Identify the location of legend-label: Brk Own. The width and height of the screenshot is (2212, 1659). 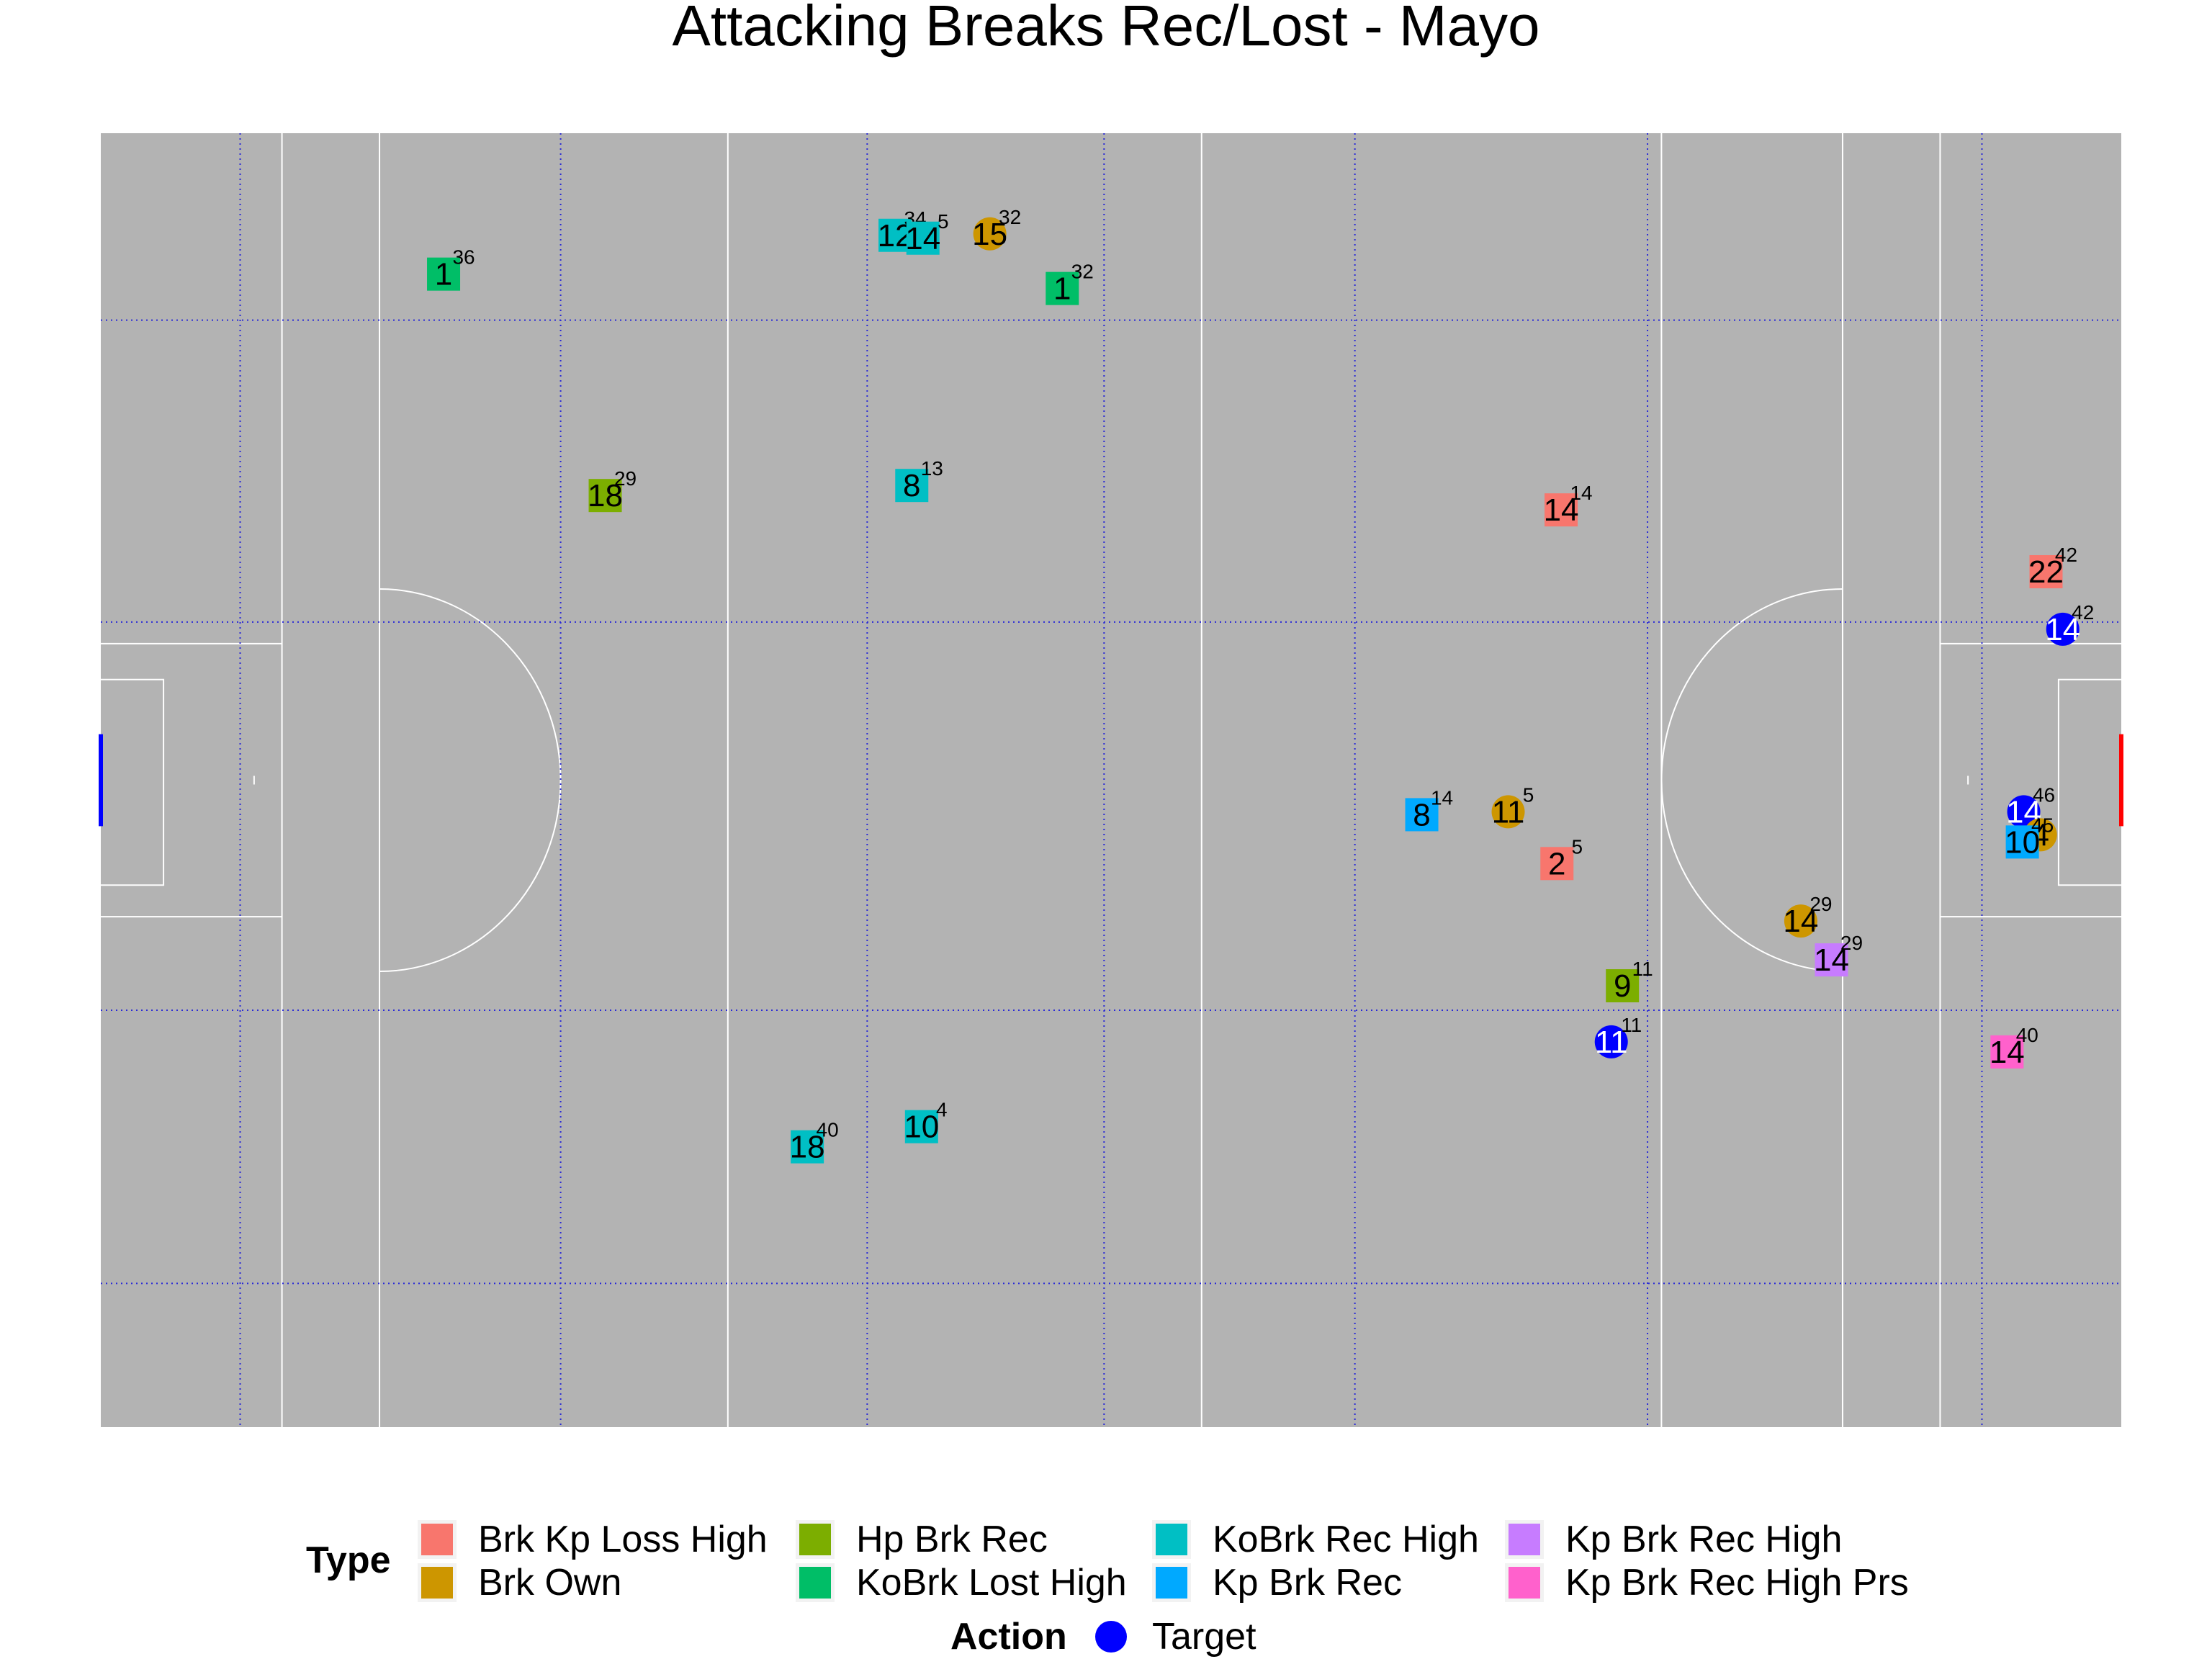
(550, 1583).